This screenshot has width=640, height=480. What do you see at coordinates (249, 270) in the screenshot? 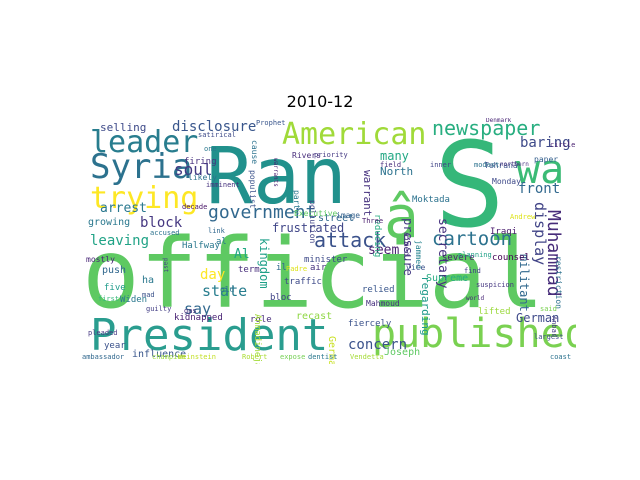
I see `cloud-word: term` at bounding box center [249, 270].